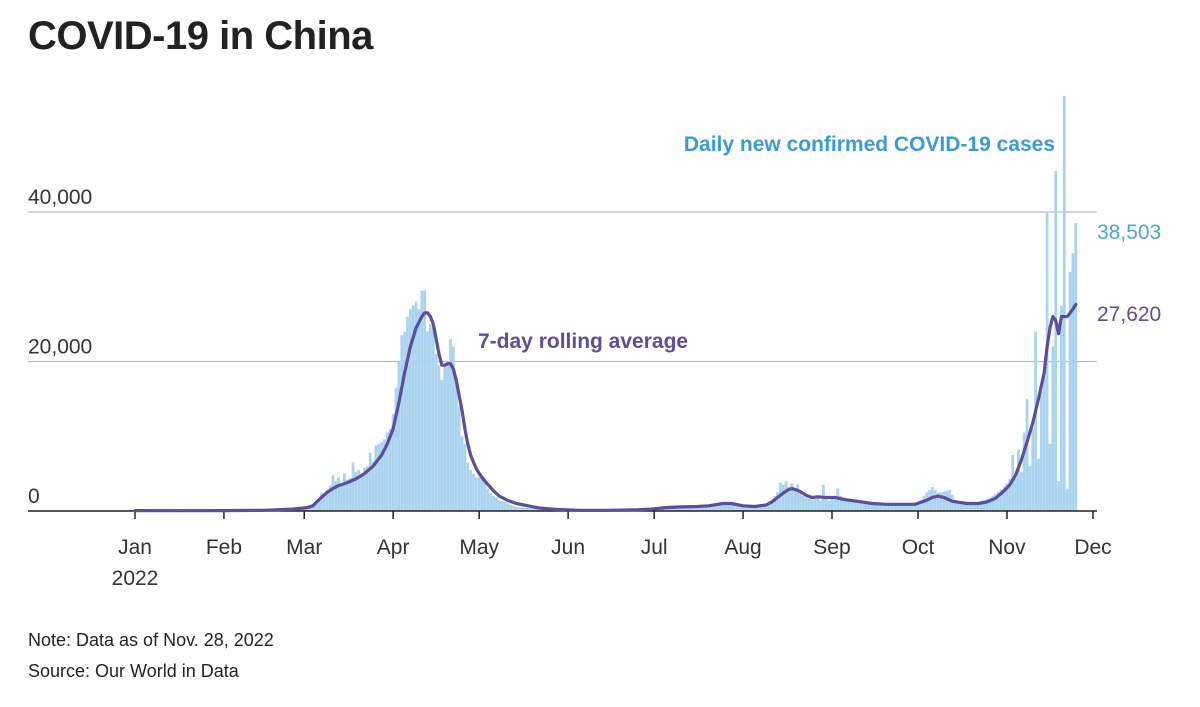  Describe the element at coordinates (869, 144) in the screenshot. I see `daily-cases-annotation: Daily new confirmed COVID-19 cases` at that location.